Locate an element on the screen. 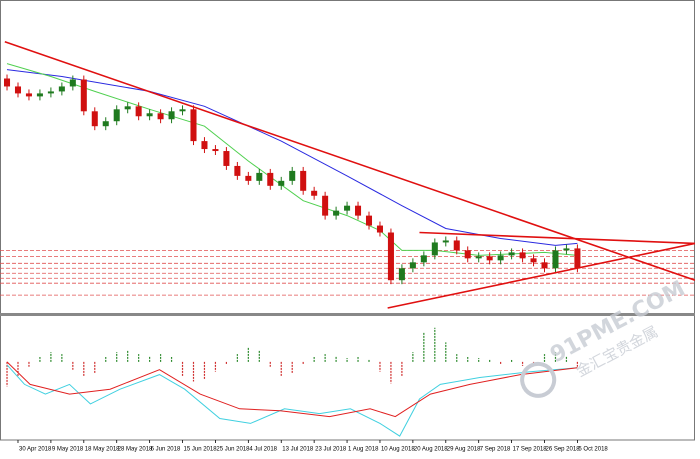 The height and width of the screenshot is (459, 700). x-tick-label: 5 Oct 2018 is located at coordinates (593, 450).